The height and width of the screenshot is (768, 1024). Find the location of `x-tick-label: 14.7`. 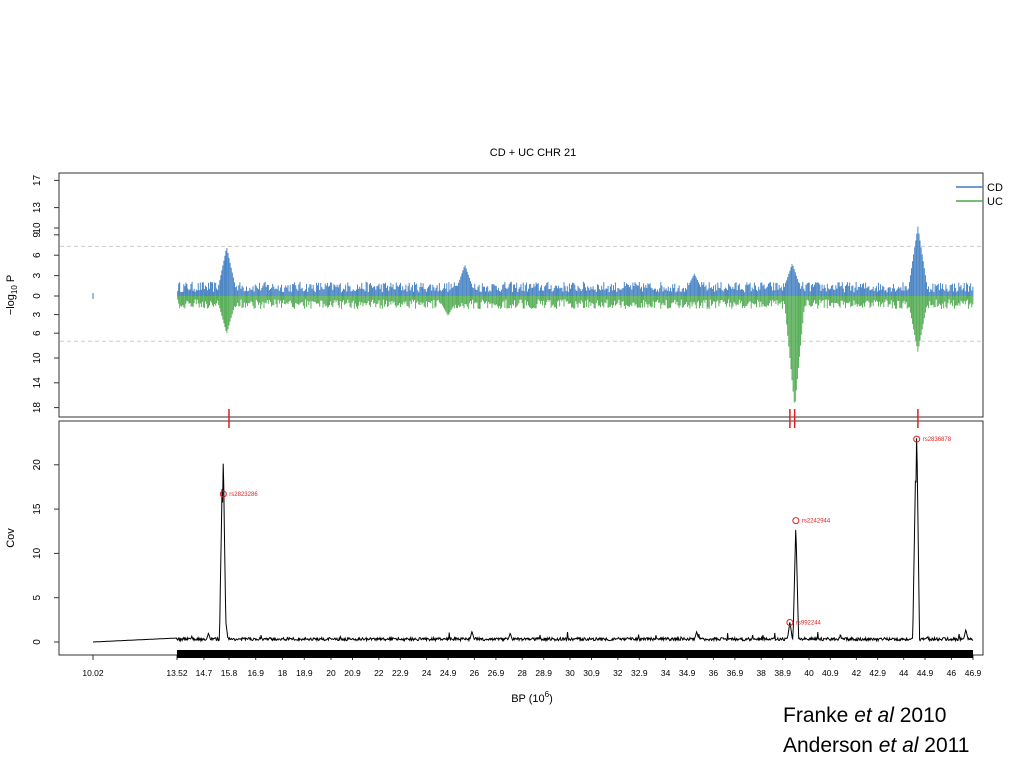

x-tick-label: 14.7 is located at coordinates (204, 673).